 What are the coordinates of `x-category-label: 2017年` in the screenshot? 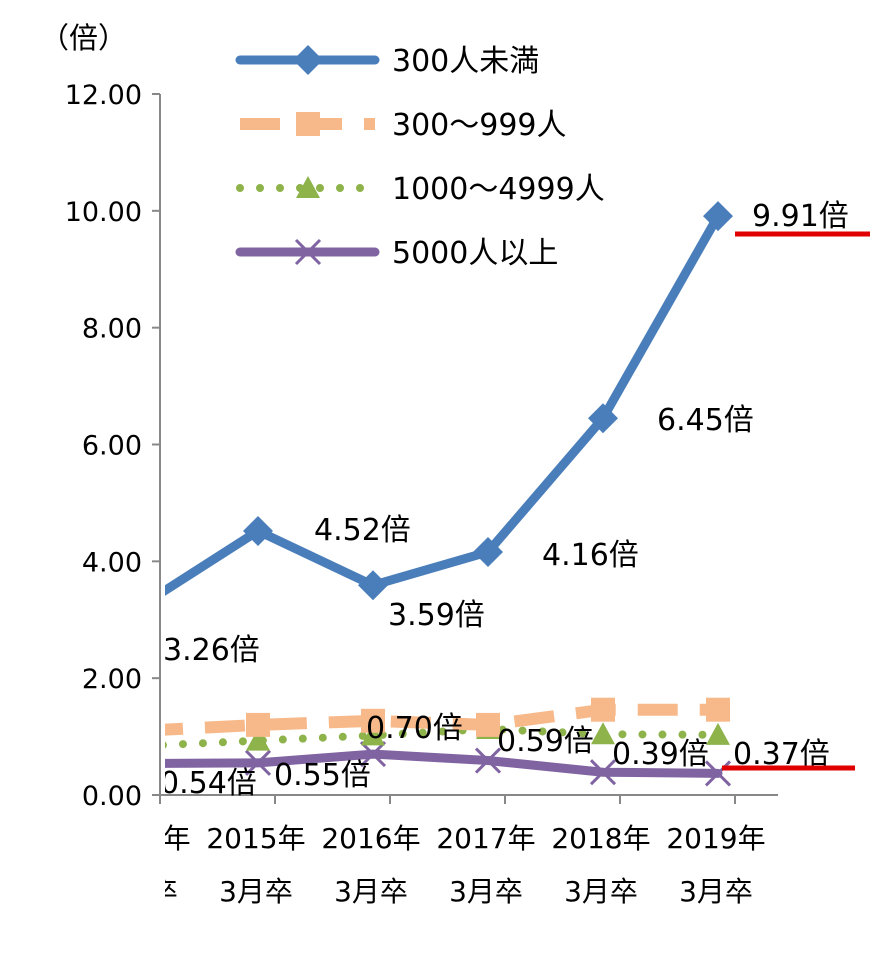 It's located at (485, 838).